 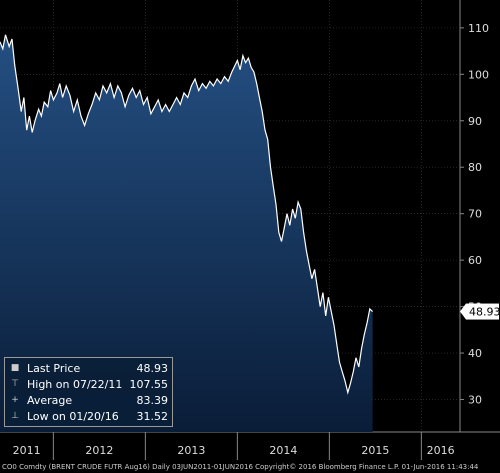 I want to click on y-axis: 30405060708090100110, so click(x=474, y=214).